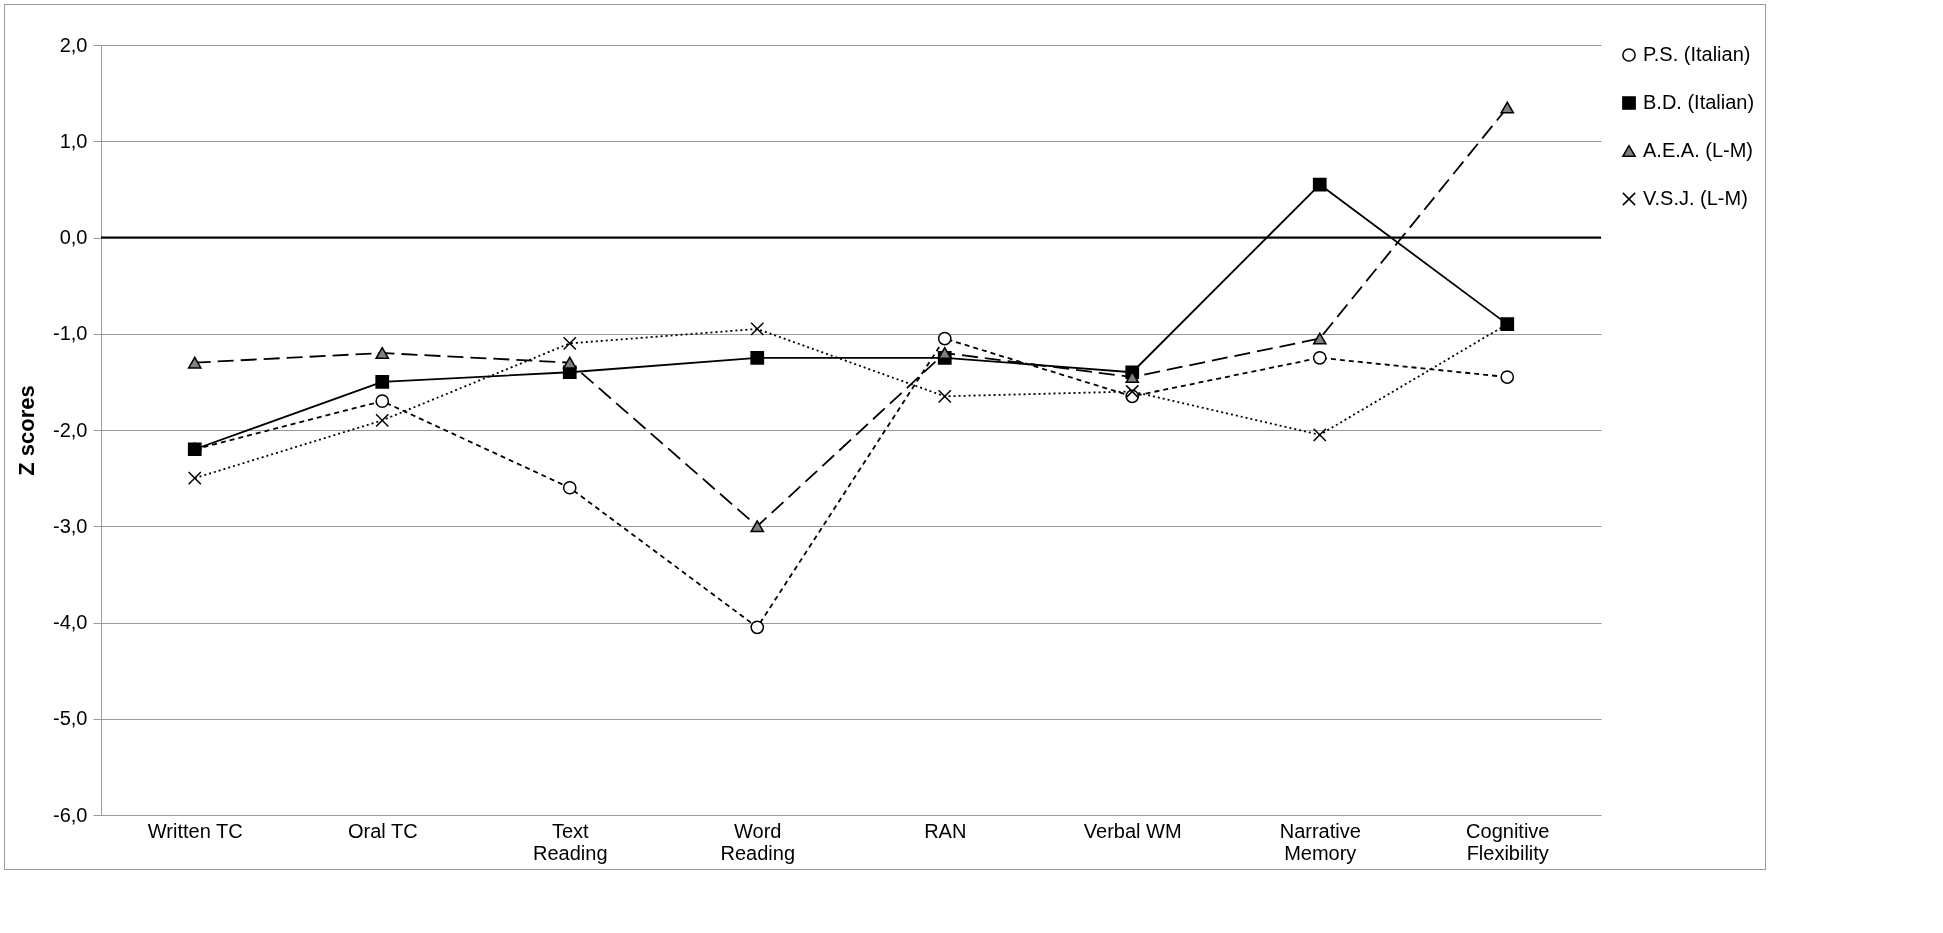 The width and height of the screenshot is (1943, 933). Describe the element at coordinates (70, 622) in the screenshot. I see `y-tick-label: -4,0` at that location.